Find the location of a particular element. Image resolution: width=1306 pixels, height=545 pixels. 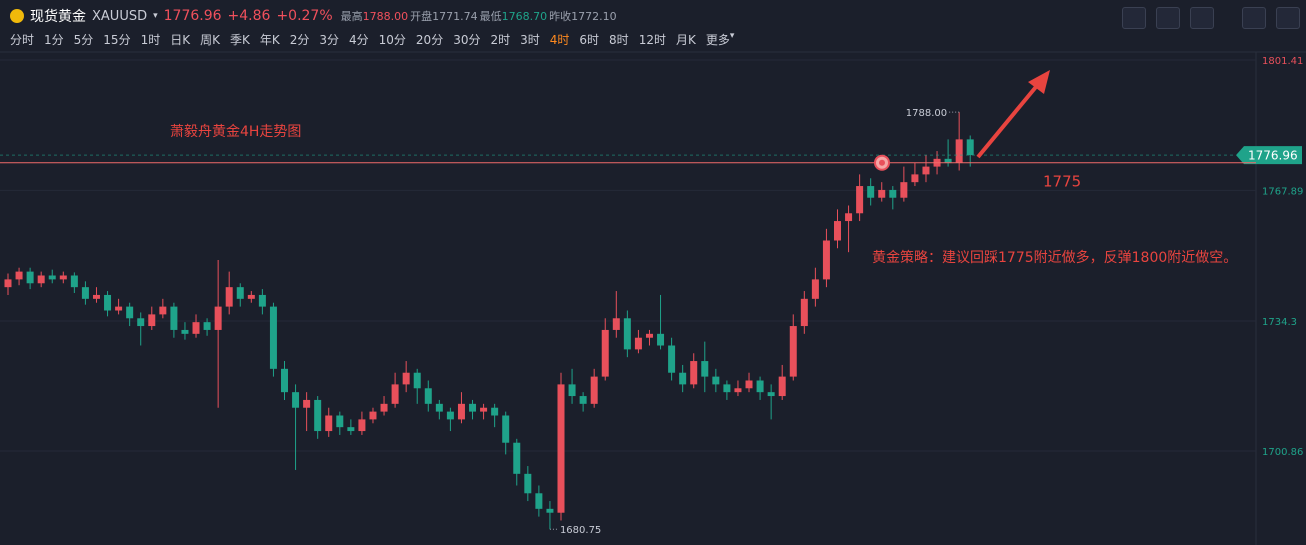

dropdown-caret: ▾ is located at coordinates (155, 16).